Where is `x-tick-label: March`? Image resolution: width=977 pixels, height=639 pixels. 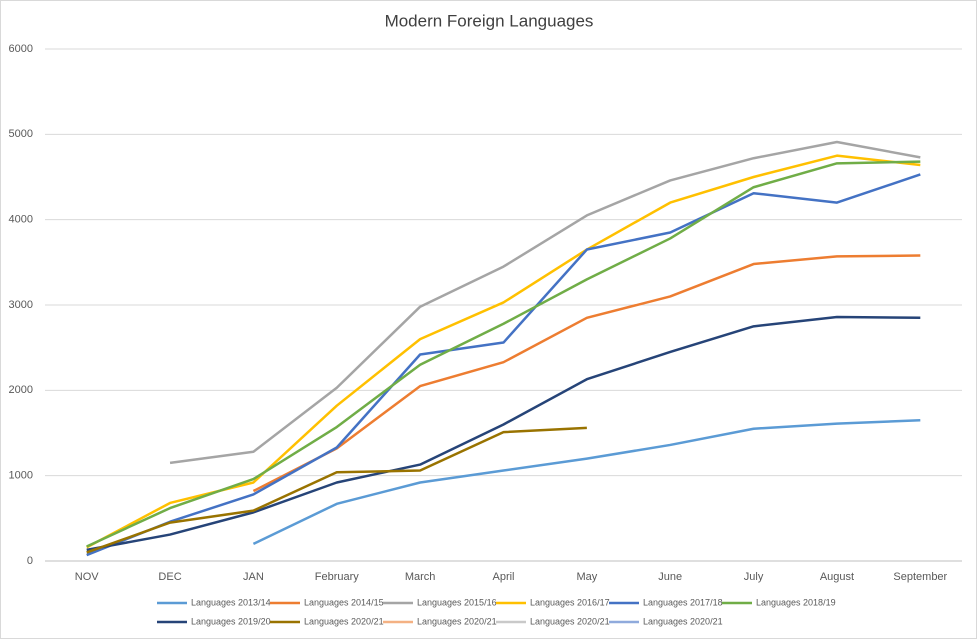
x-tick-label: March is located at coordinates (420, 577).